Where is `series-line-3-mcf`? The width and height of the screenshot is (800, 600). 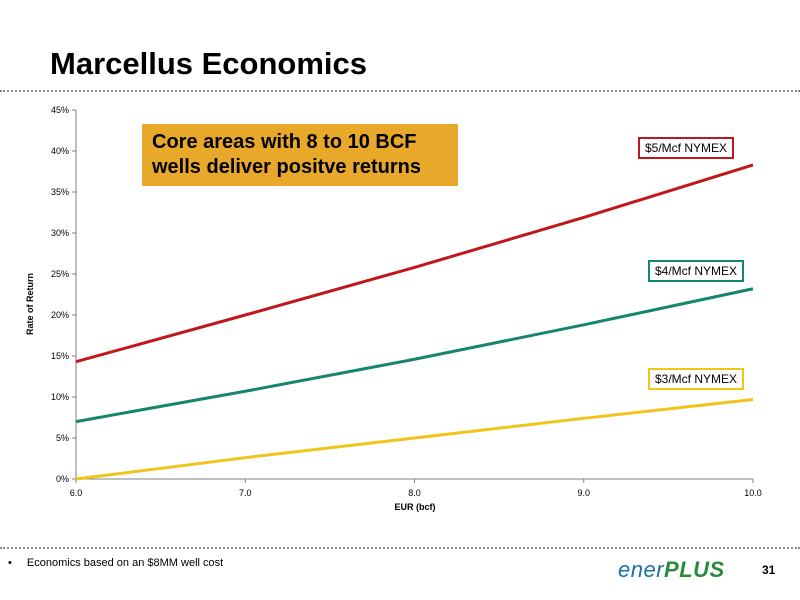
series-line-3-mcf is located at coordinates (414, 439).